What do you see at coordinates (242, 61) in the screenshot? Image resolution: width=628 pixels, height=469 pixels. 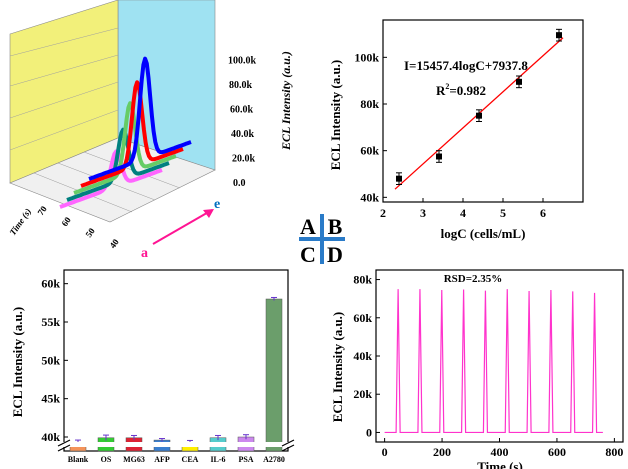 I see `z-tick-label: 100.0k` at bounding box center [242, 61].